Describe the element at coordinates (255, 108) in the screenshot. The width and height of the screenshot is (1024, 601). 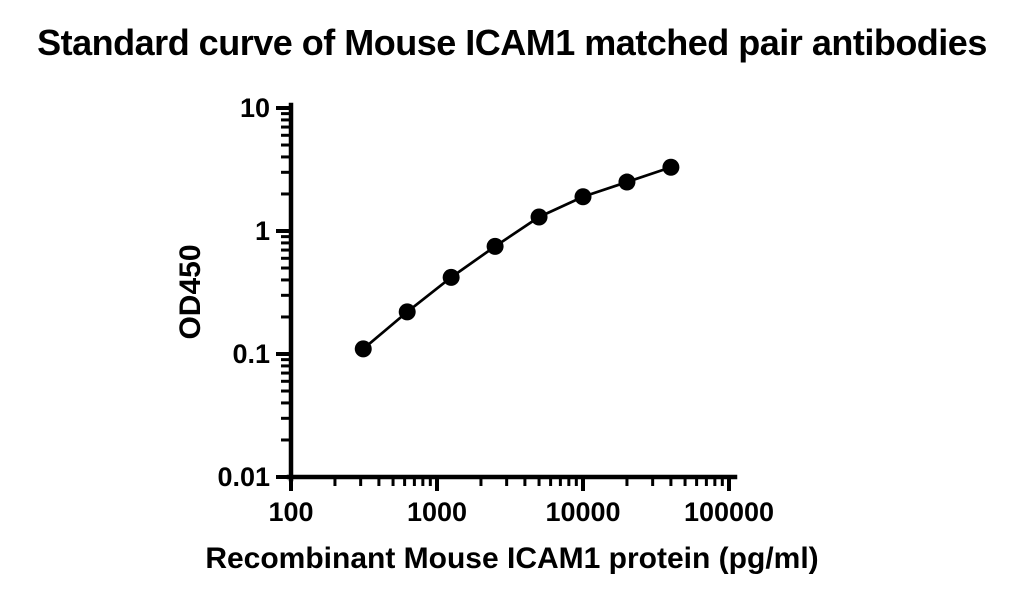
I see `y-tick-label: 10` at that location.